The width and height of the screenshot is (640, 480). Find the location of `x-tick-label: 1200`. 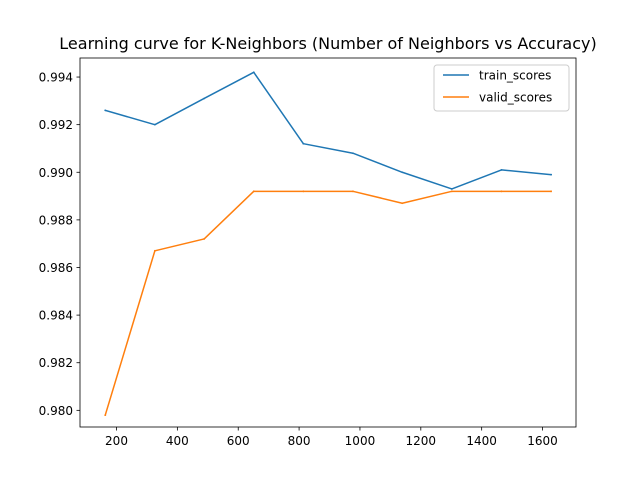

x-tick-label: 1200 is located at coordinates (421, 441).